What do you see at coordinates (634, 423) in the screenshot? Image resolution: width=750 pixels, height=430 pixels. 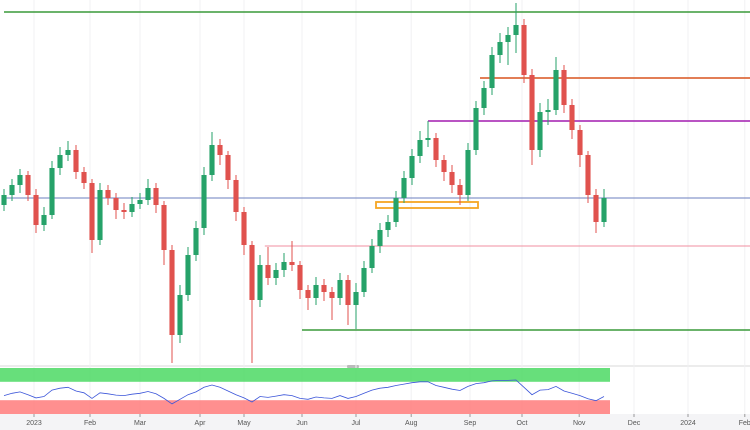 I see `x-tick-label: Dec` at bounding box center [634, 423].